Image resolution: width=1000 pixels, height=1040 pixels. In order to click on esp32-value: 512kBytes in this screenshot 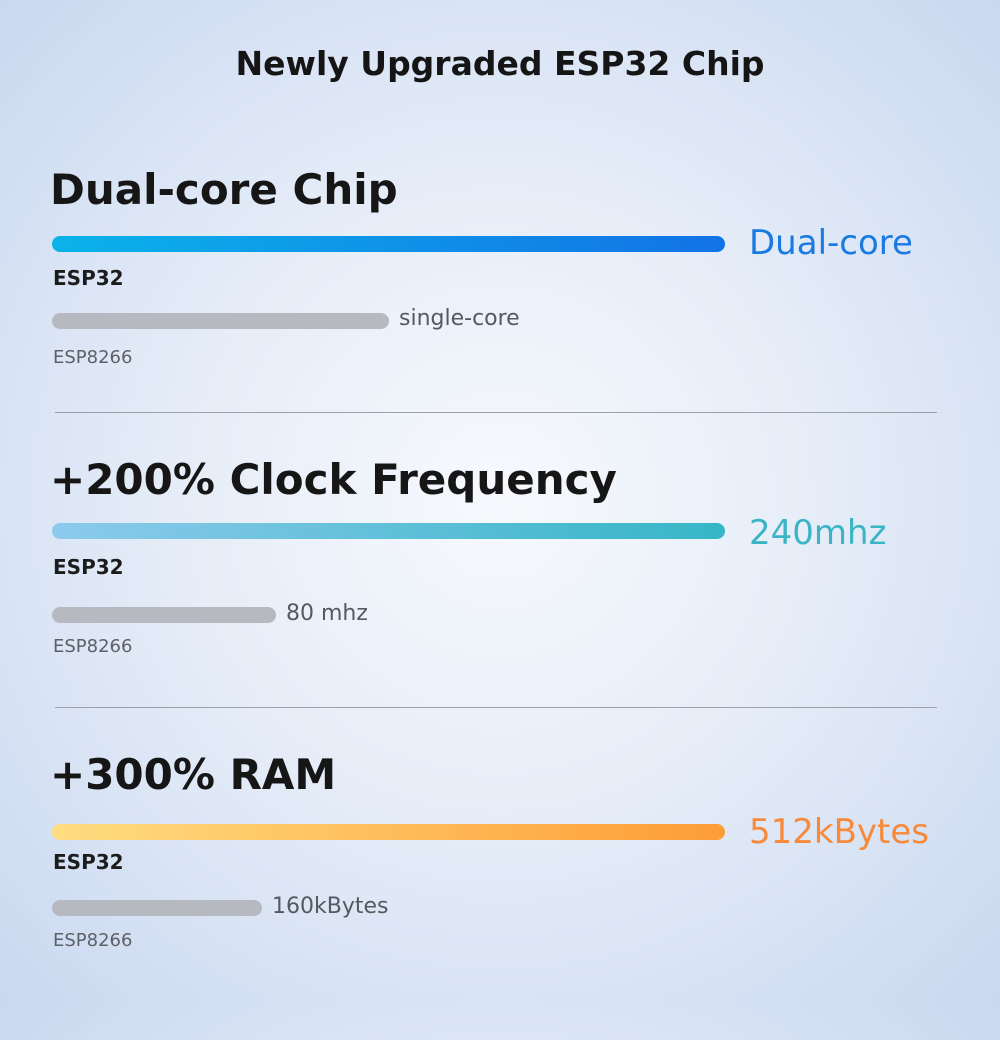, I will do `click(839, 832)`.